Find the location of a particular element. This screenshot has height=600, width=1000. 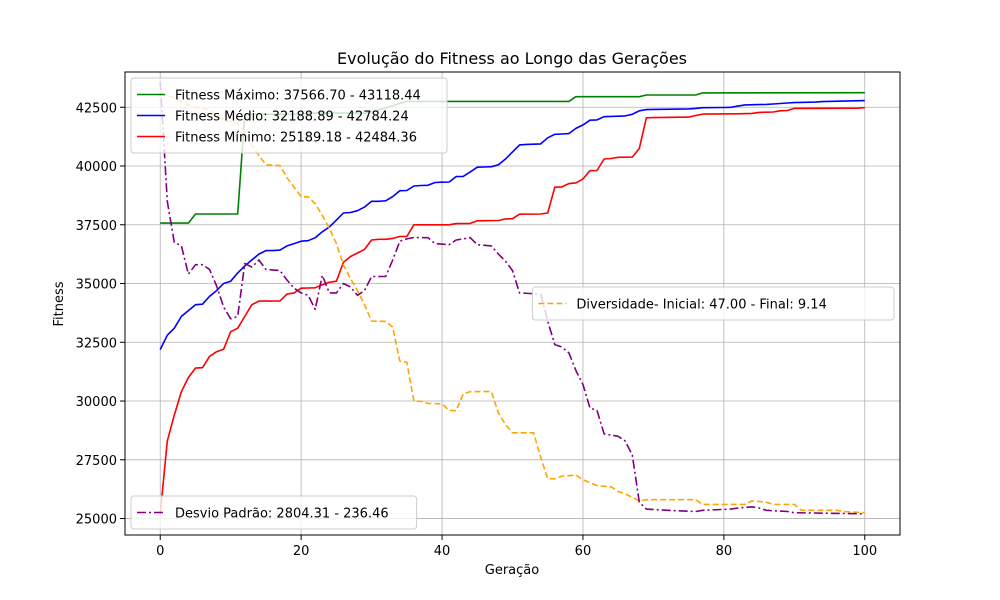

y-tick-label: 37500 is located at coordinates (96, 226).